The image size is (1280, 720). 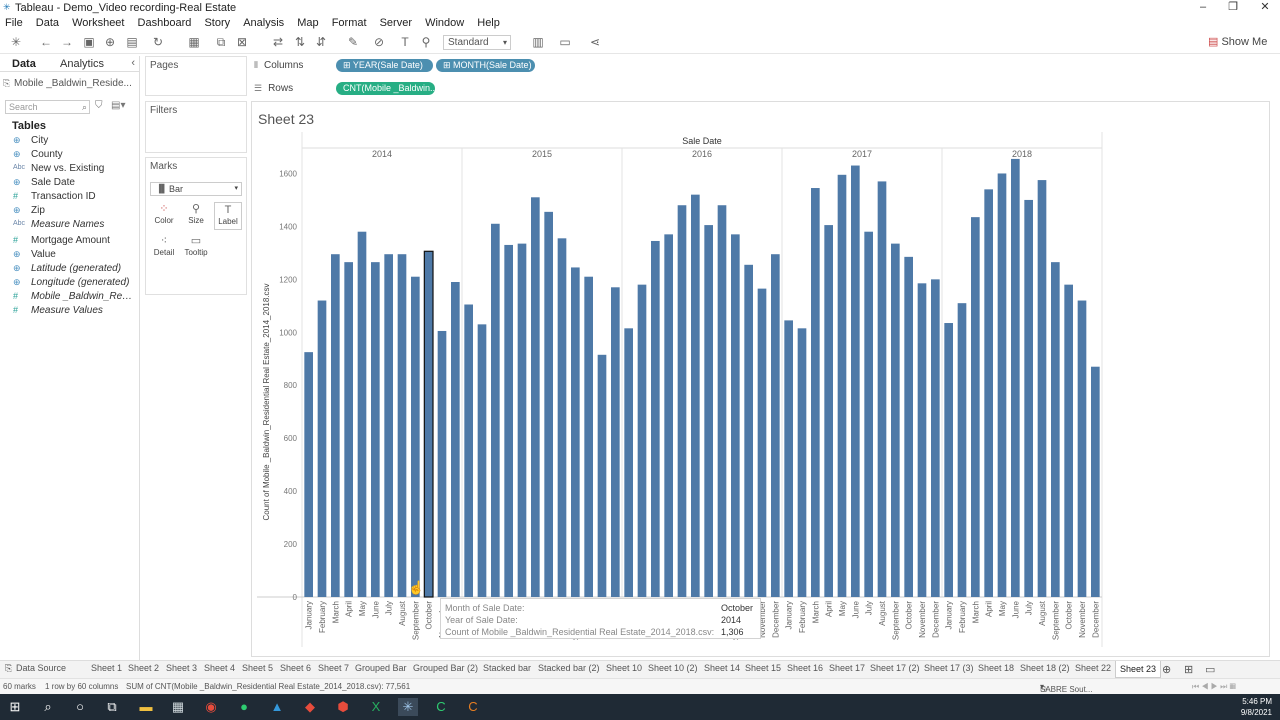 I want to click on size-button: ⚲ Size, so click(x=196, y=216).